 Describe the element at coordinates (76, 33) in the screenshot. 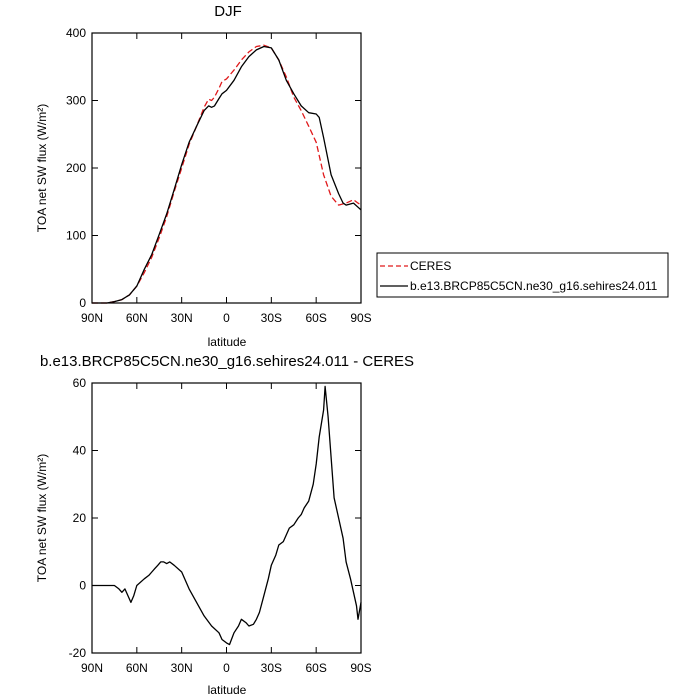

I see `y-tick-label: 400` at that location.